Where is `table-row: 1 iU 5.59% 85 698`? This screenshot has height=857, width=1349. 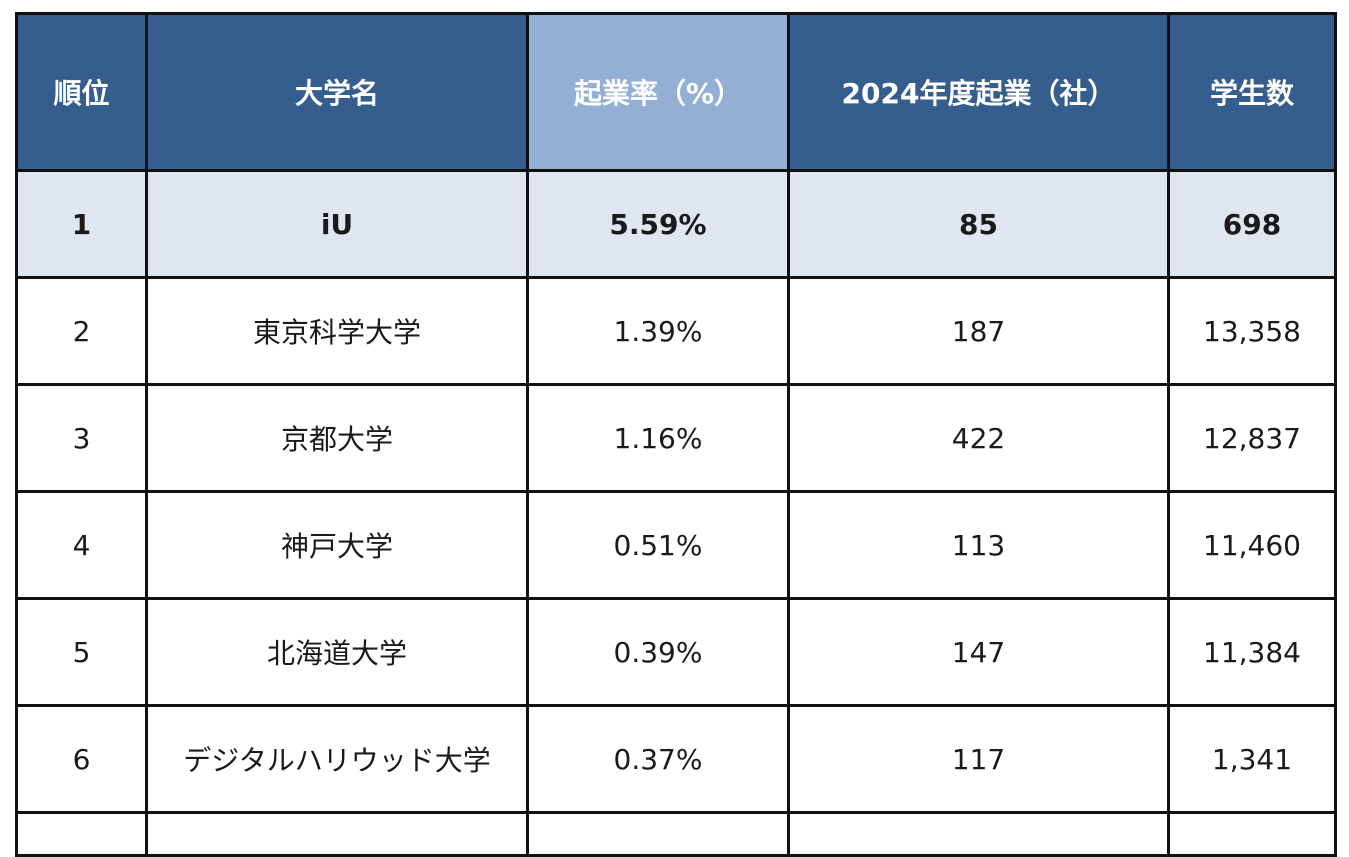
table-row: 1 iU 5.59% 85 698 is located at coordinates (676, 224).